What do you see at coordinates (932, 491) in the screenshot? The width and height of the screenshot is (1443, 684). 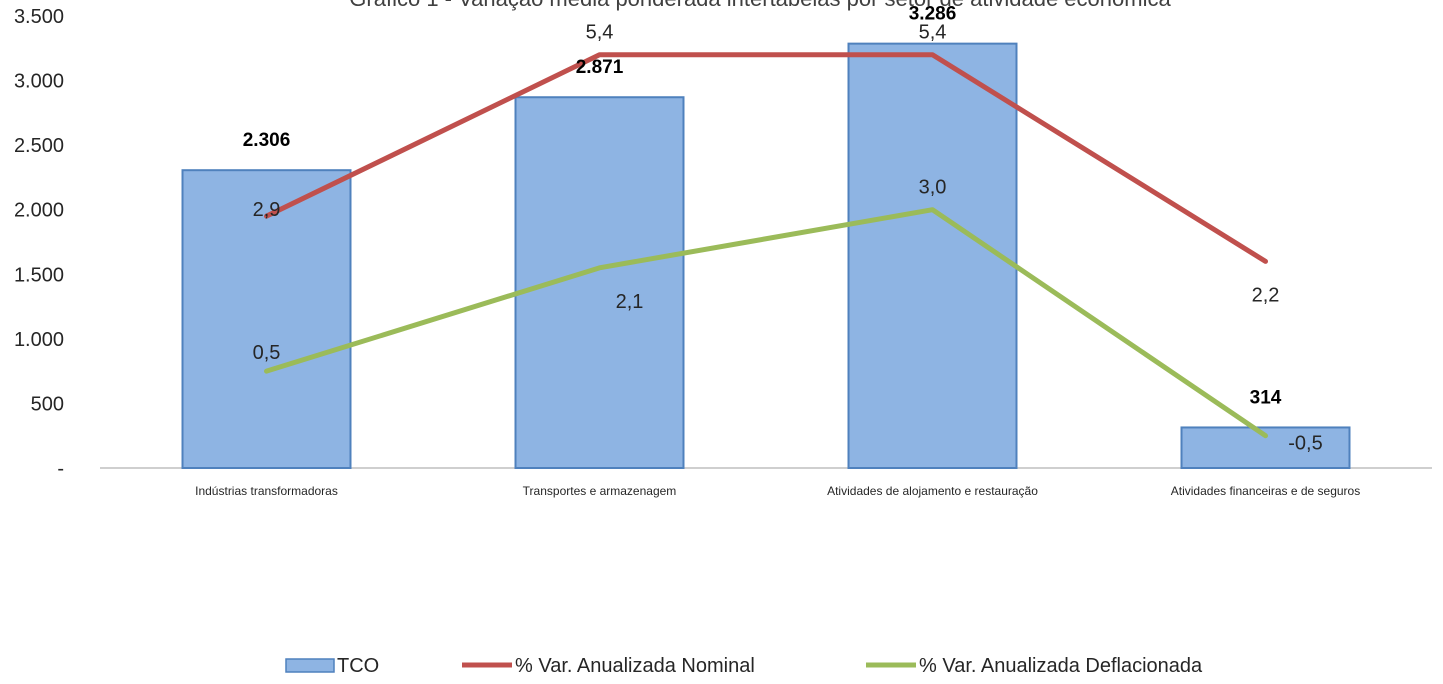 I see `x-tick-label: Atividades de alojamento e restauração` at bounding box center [932, 491].